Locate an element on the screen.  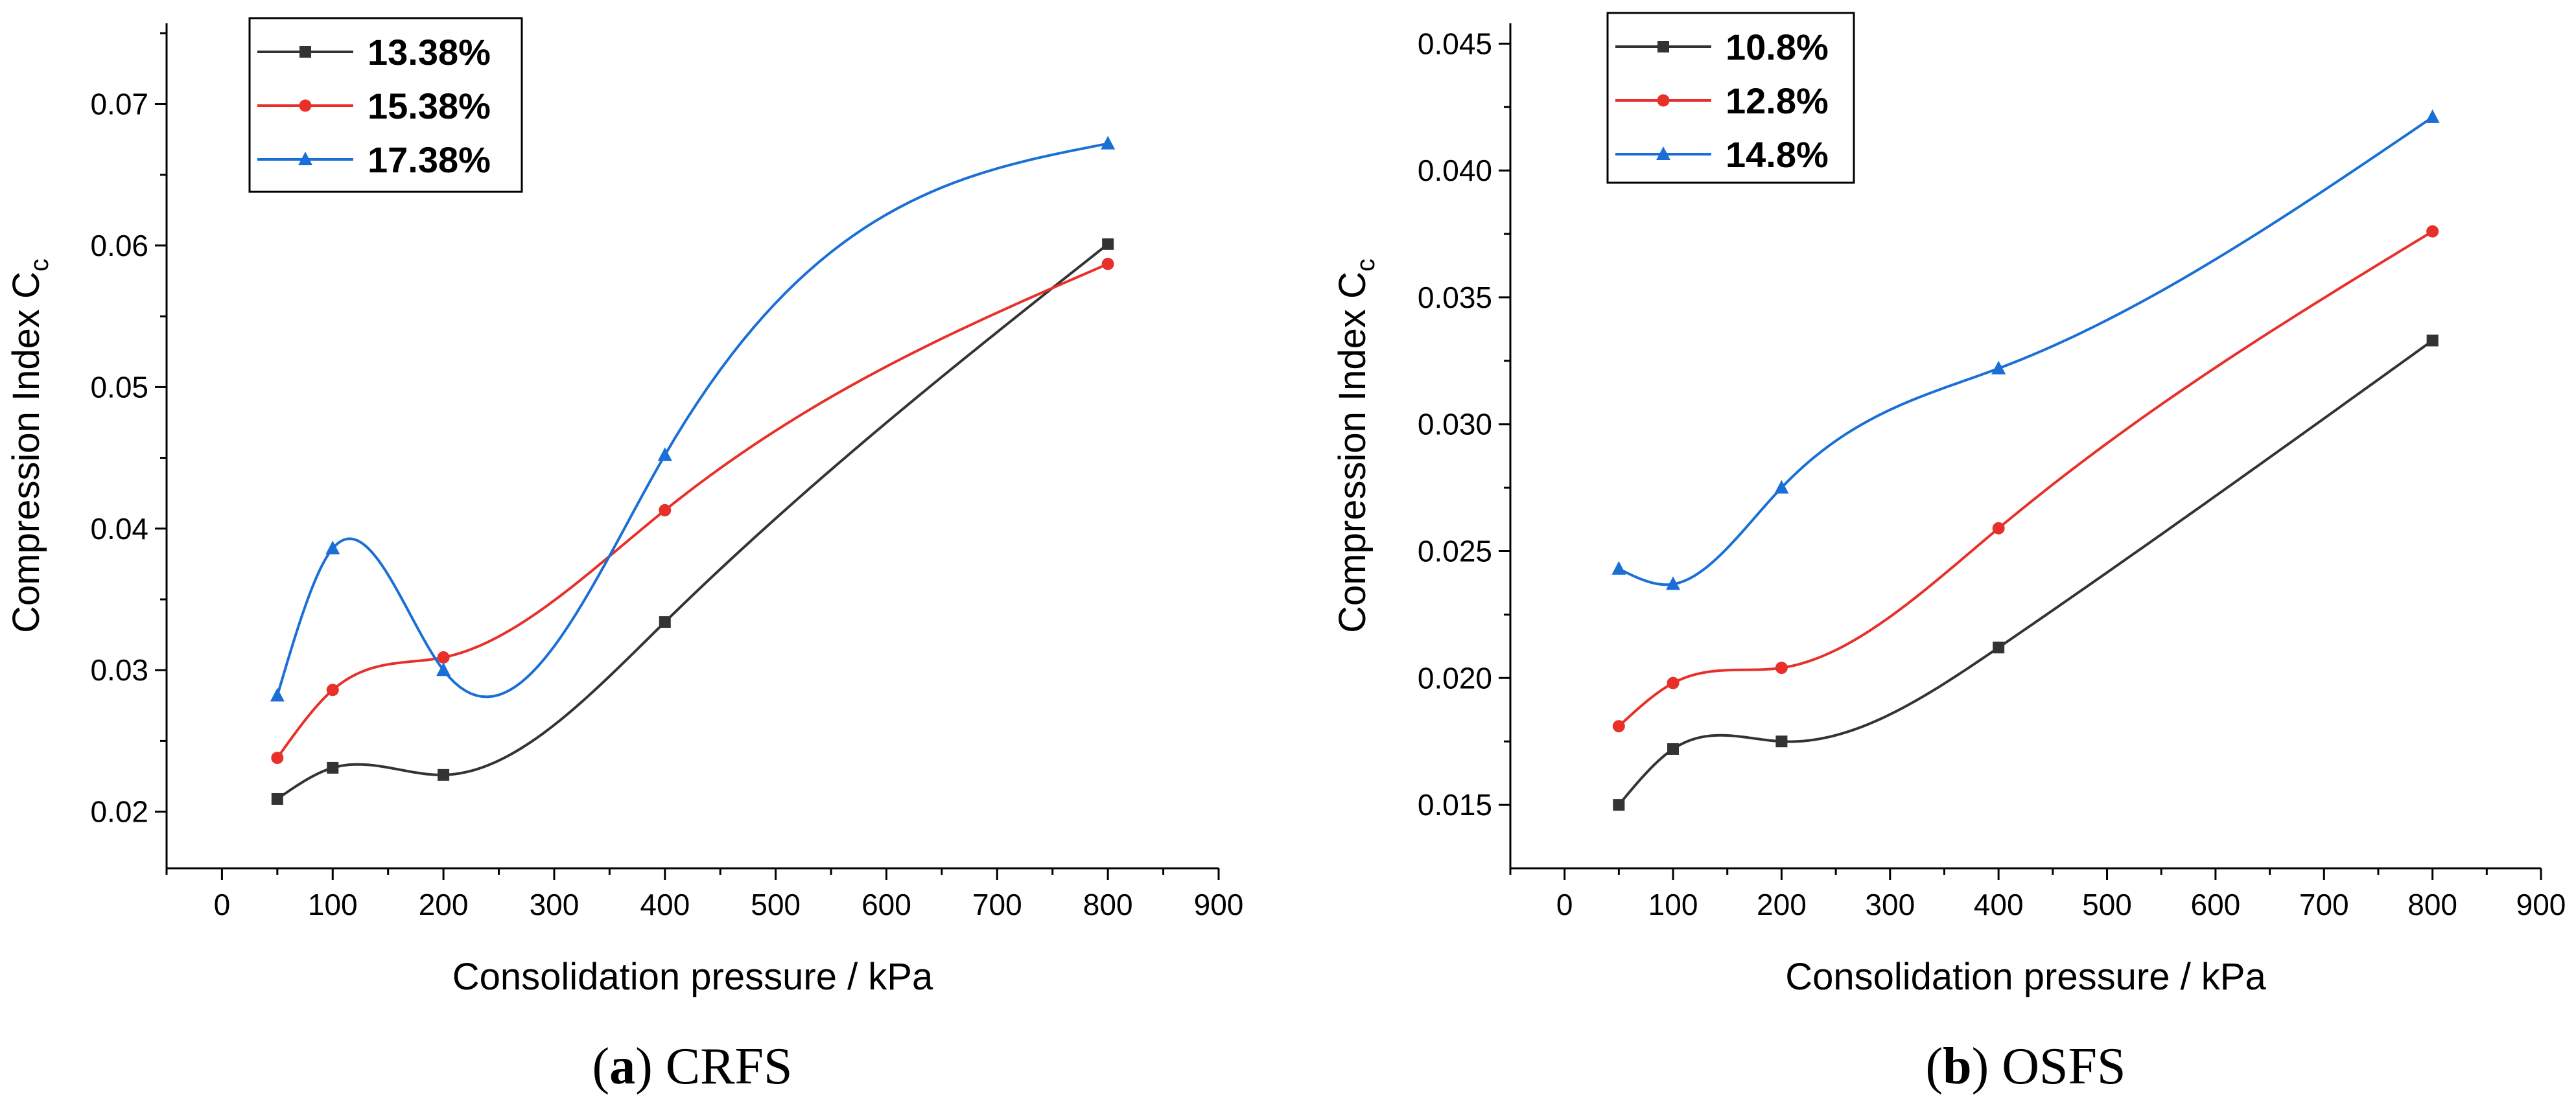
legend-label: 10.8% is located at coordinates (1777, 47).